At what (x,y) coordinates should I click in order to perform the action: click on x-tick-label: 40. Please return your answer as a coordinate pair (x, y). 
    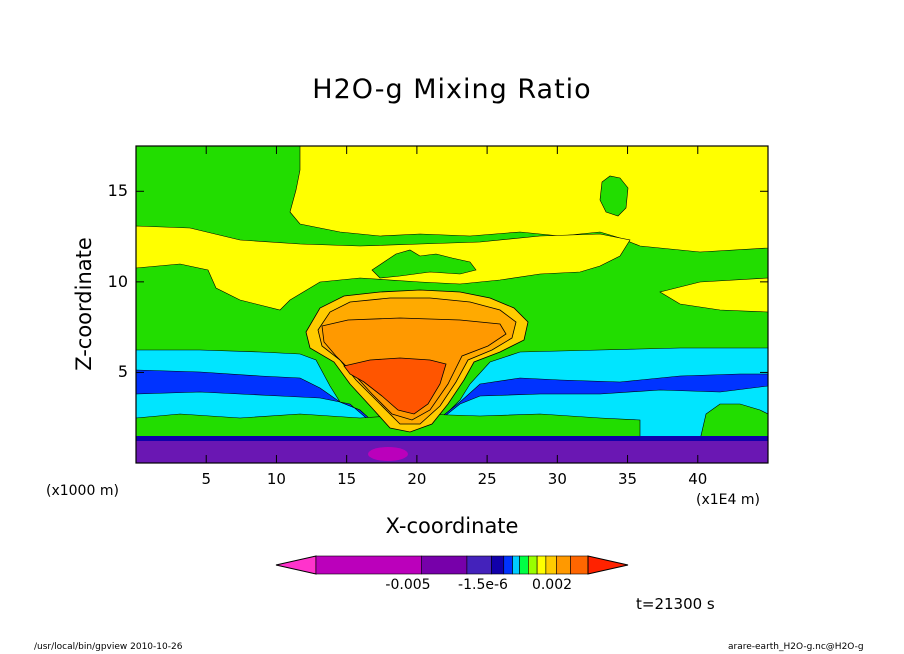
    Looking at the image, I should click on (698, 479).